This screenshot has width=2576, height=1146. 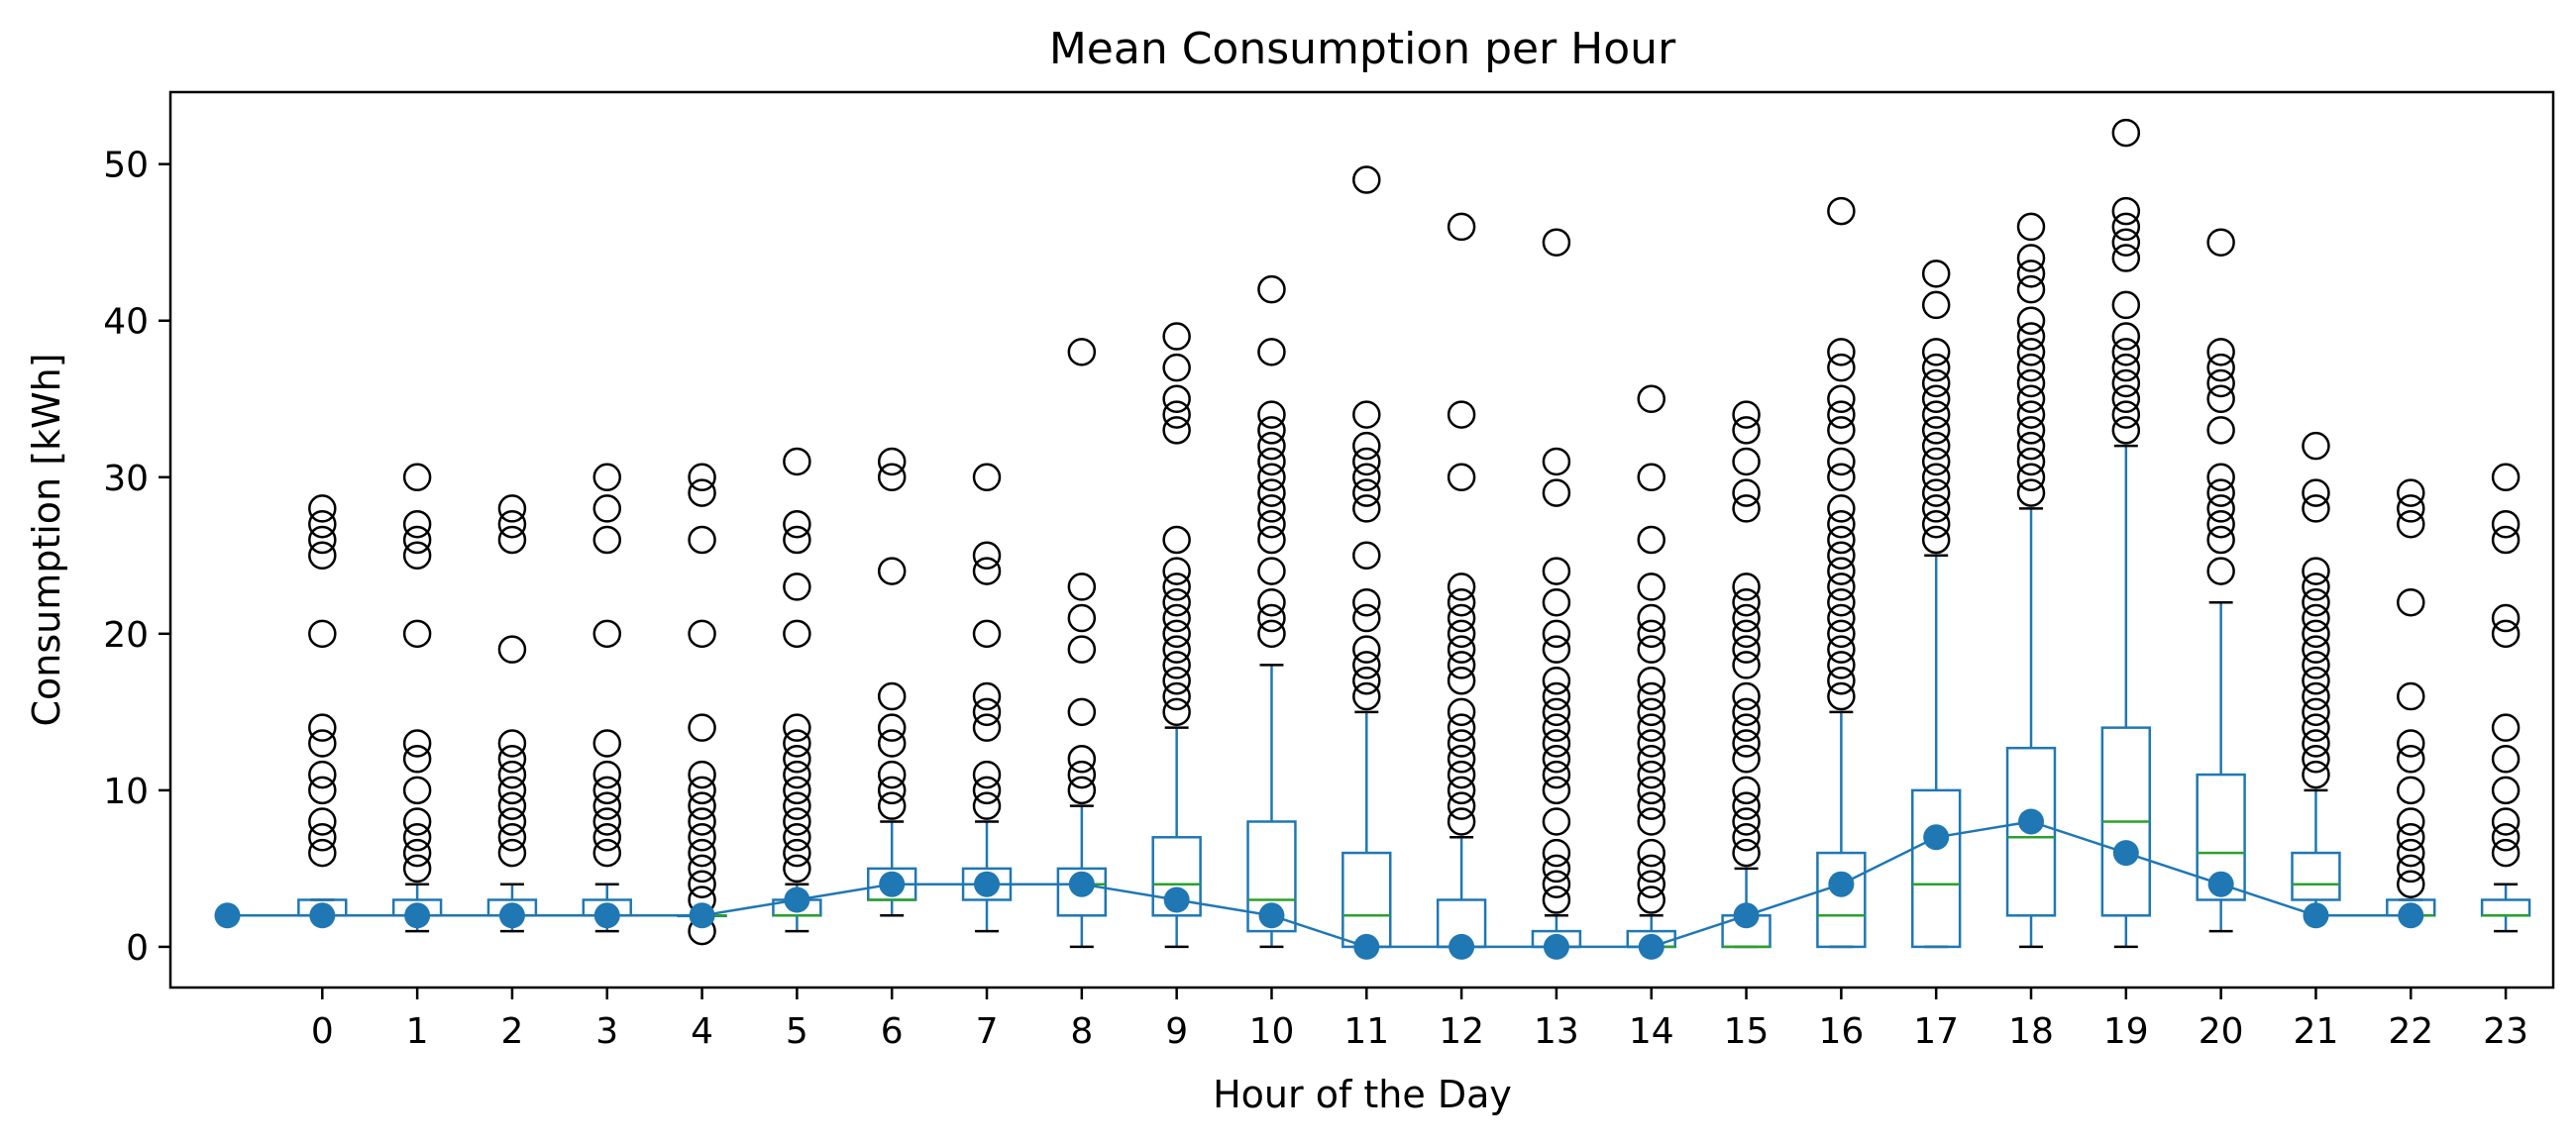 What do you see at coordinates (126, 322) in the screenshot?
I see `y-tick-label: 40` at bounding box center [126, 322].